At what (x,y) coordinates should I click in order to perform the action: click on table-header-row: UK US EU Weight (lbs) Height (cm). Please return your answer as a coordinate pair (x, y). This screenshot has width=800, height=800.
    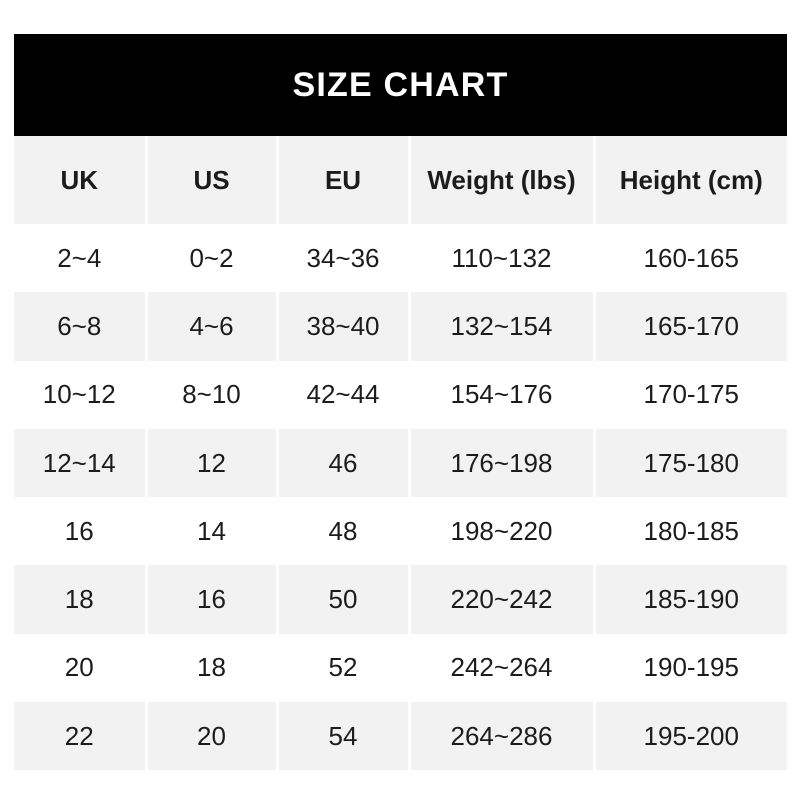
    Looking at the image, I should click on (400, 180).